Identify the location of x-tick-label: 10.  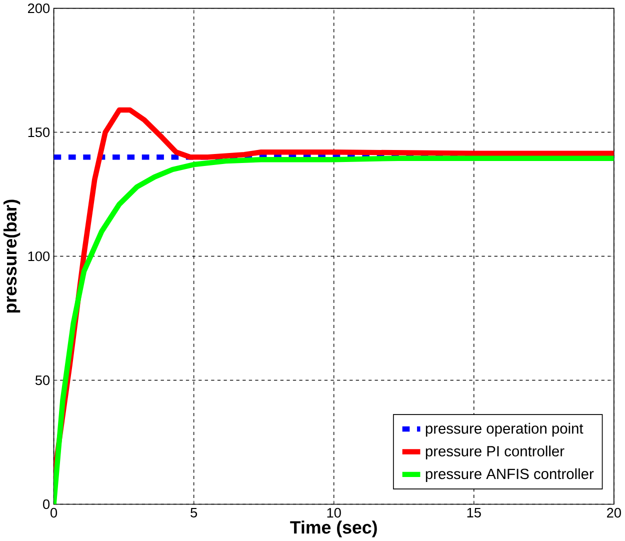
(334, 513).